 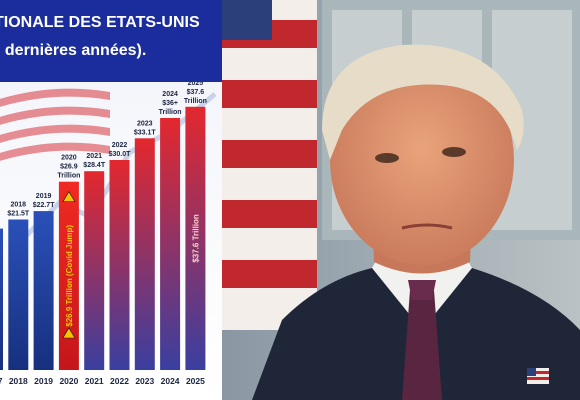 What do you see at coordinates (44, 196) in the screenshot?
I see `data-label-2019: 2019` at bounding box center [44, 196].